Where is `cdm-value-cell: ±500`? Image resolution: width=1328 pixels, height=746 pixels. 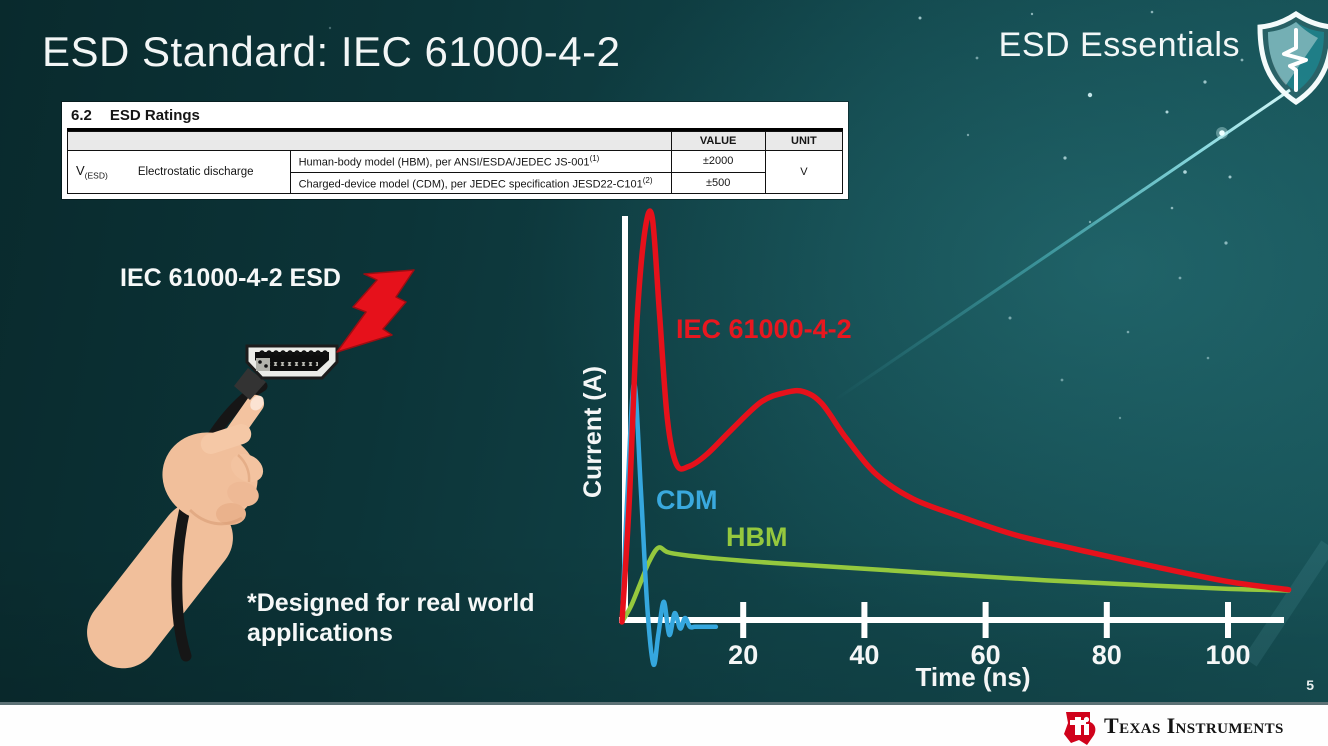
cdm-value-cell: ±500 is located at coordinates (718, 183).